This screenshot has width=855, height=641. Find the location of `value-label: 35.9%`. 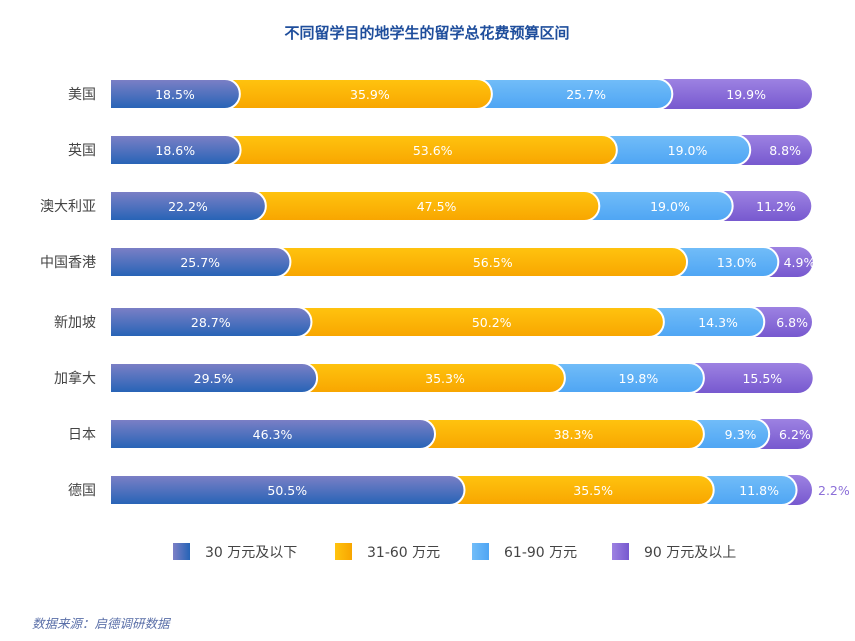

value-label: 35.9% is located at coordinates (370, 94).